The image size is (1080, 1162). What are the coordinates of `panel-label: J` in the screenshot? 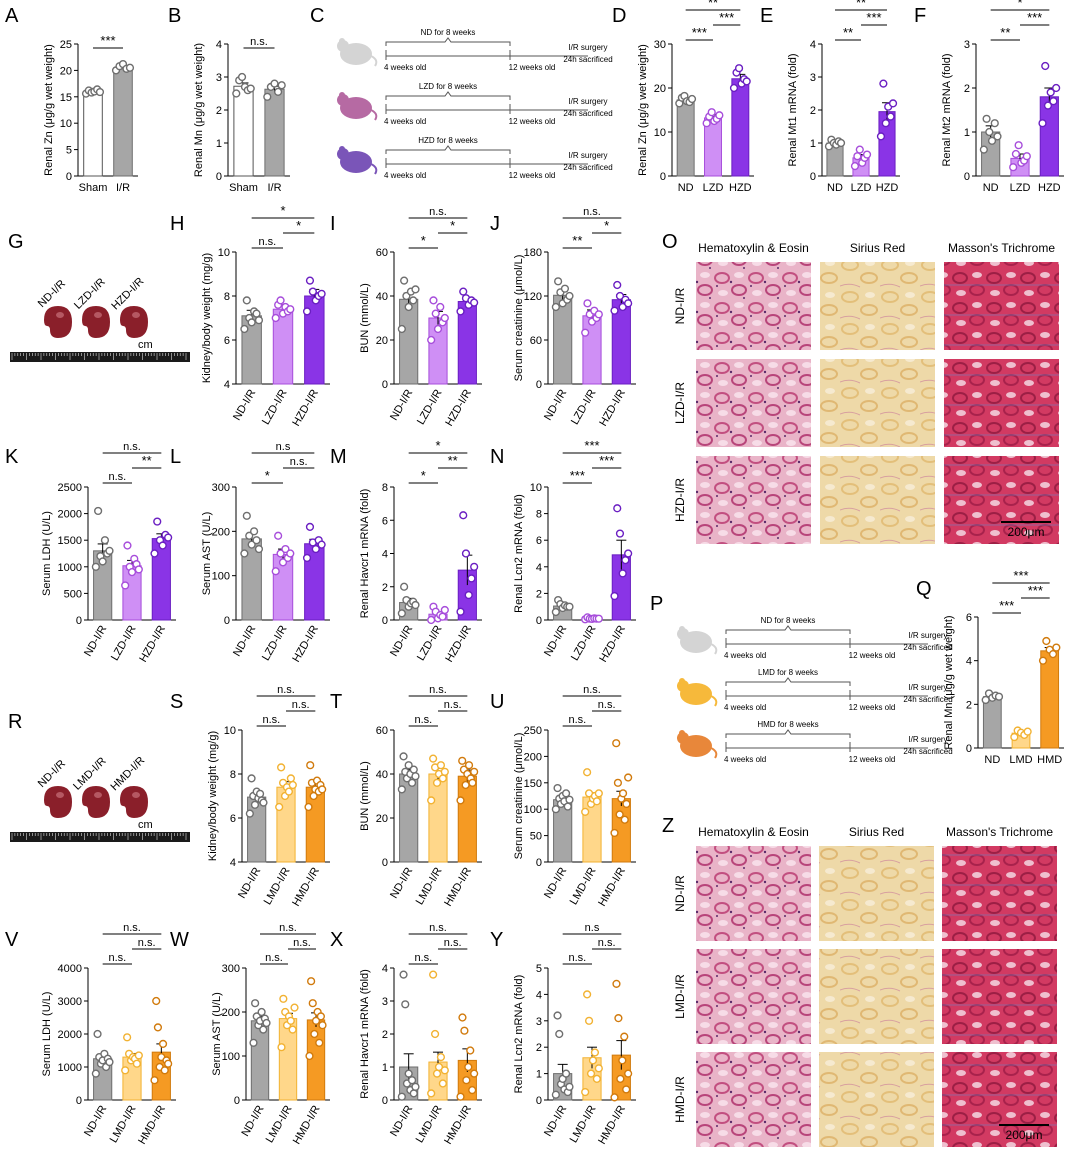 It's located at (495, 224).